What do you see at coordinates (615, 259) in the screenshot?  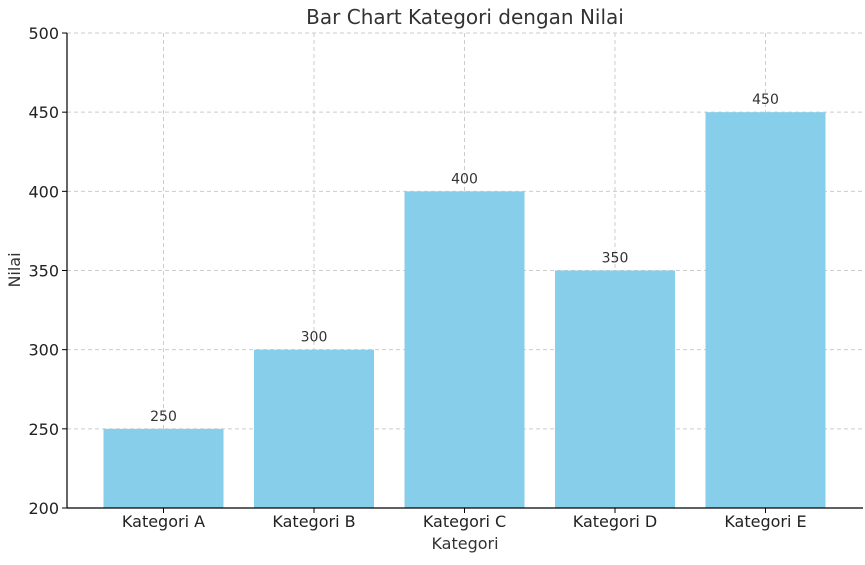 I see `data-label: 350` at bounding box center [615, 259].